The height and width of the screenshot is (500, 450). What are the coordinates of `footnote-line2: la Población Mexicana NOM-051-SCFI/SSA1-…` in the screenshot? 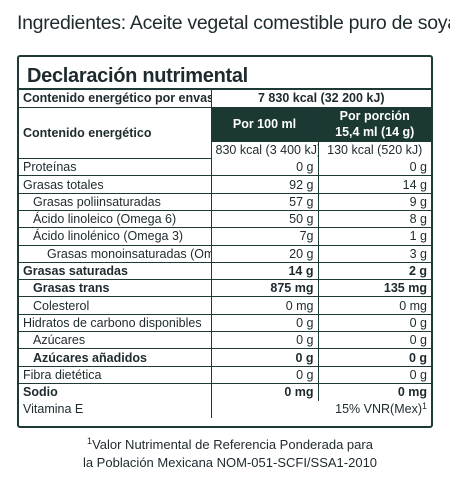 It's located at (230, 462).